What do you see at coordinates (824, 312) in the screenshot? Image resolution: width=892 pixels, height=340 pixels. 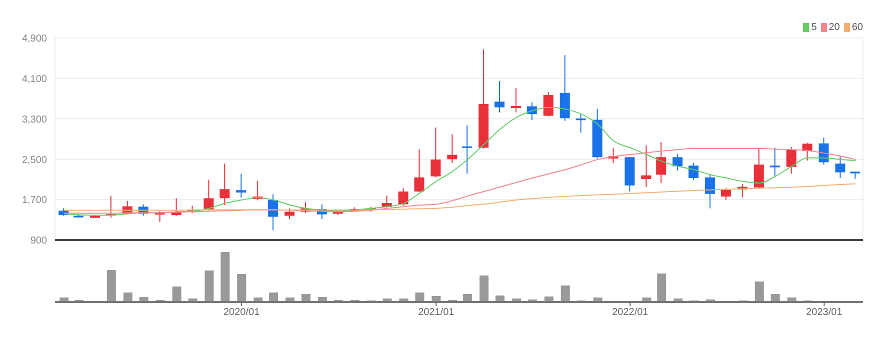 I see `x-tick-label: 2023/01` at bounding box center [824, 312].